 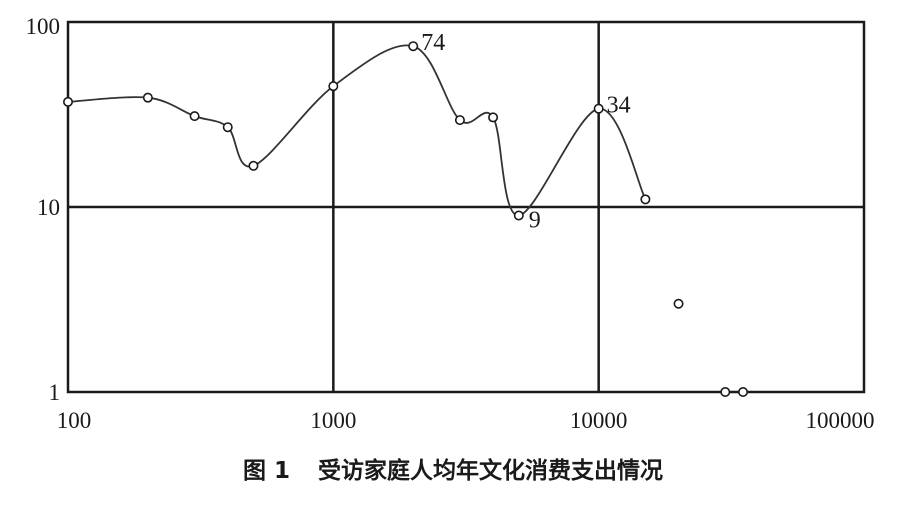 I want to click on figure-number: 图 1, so click(x=266, y=471).